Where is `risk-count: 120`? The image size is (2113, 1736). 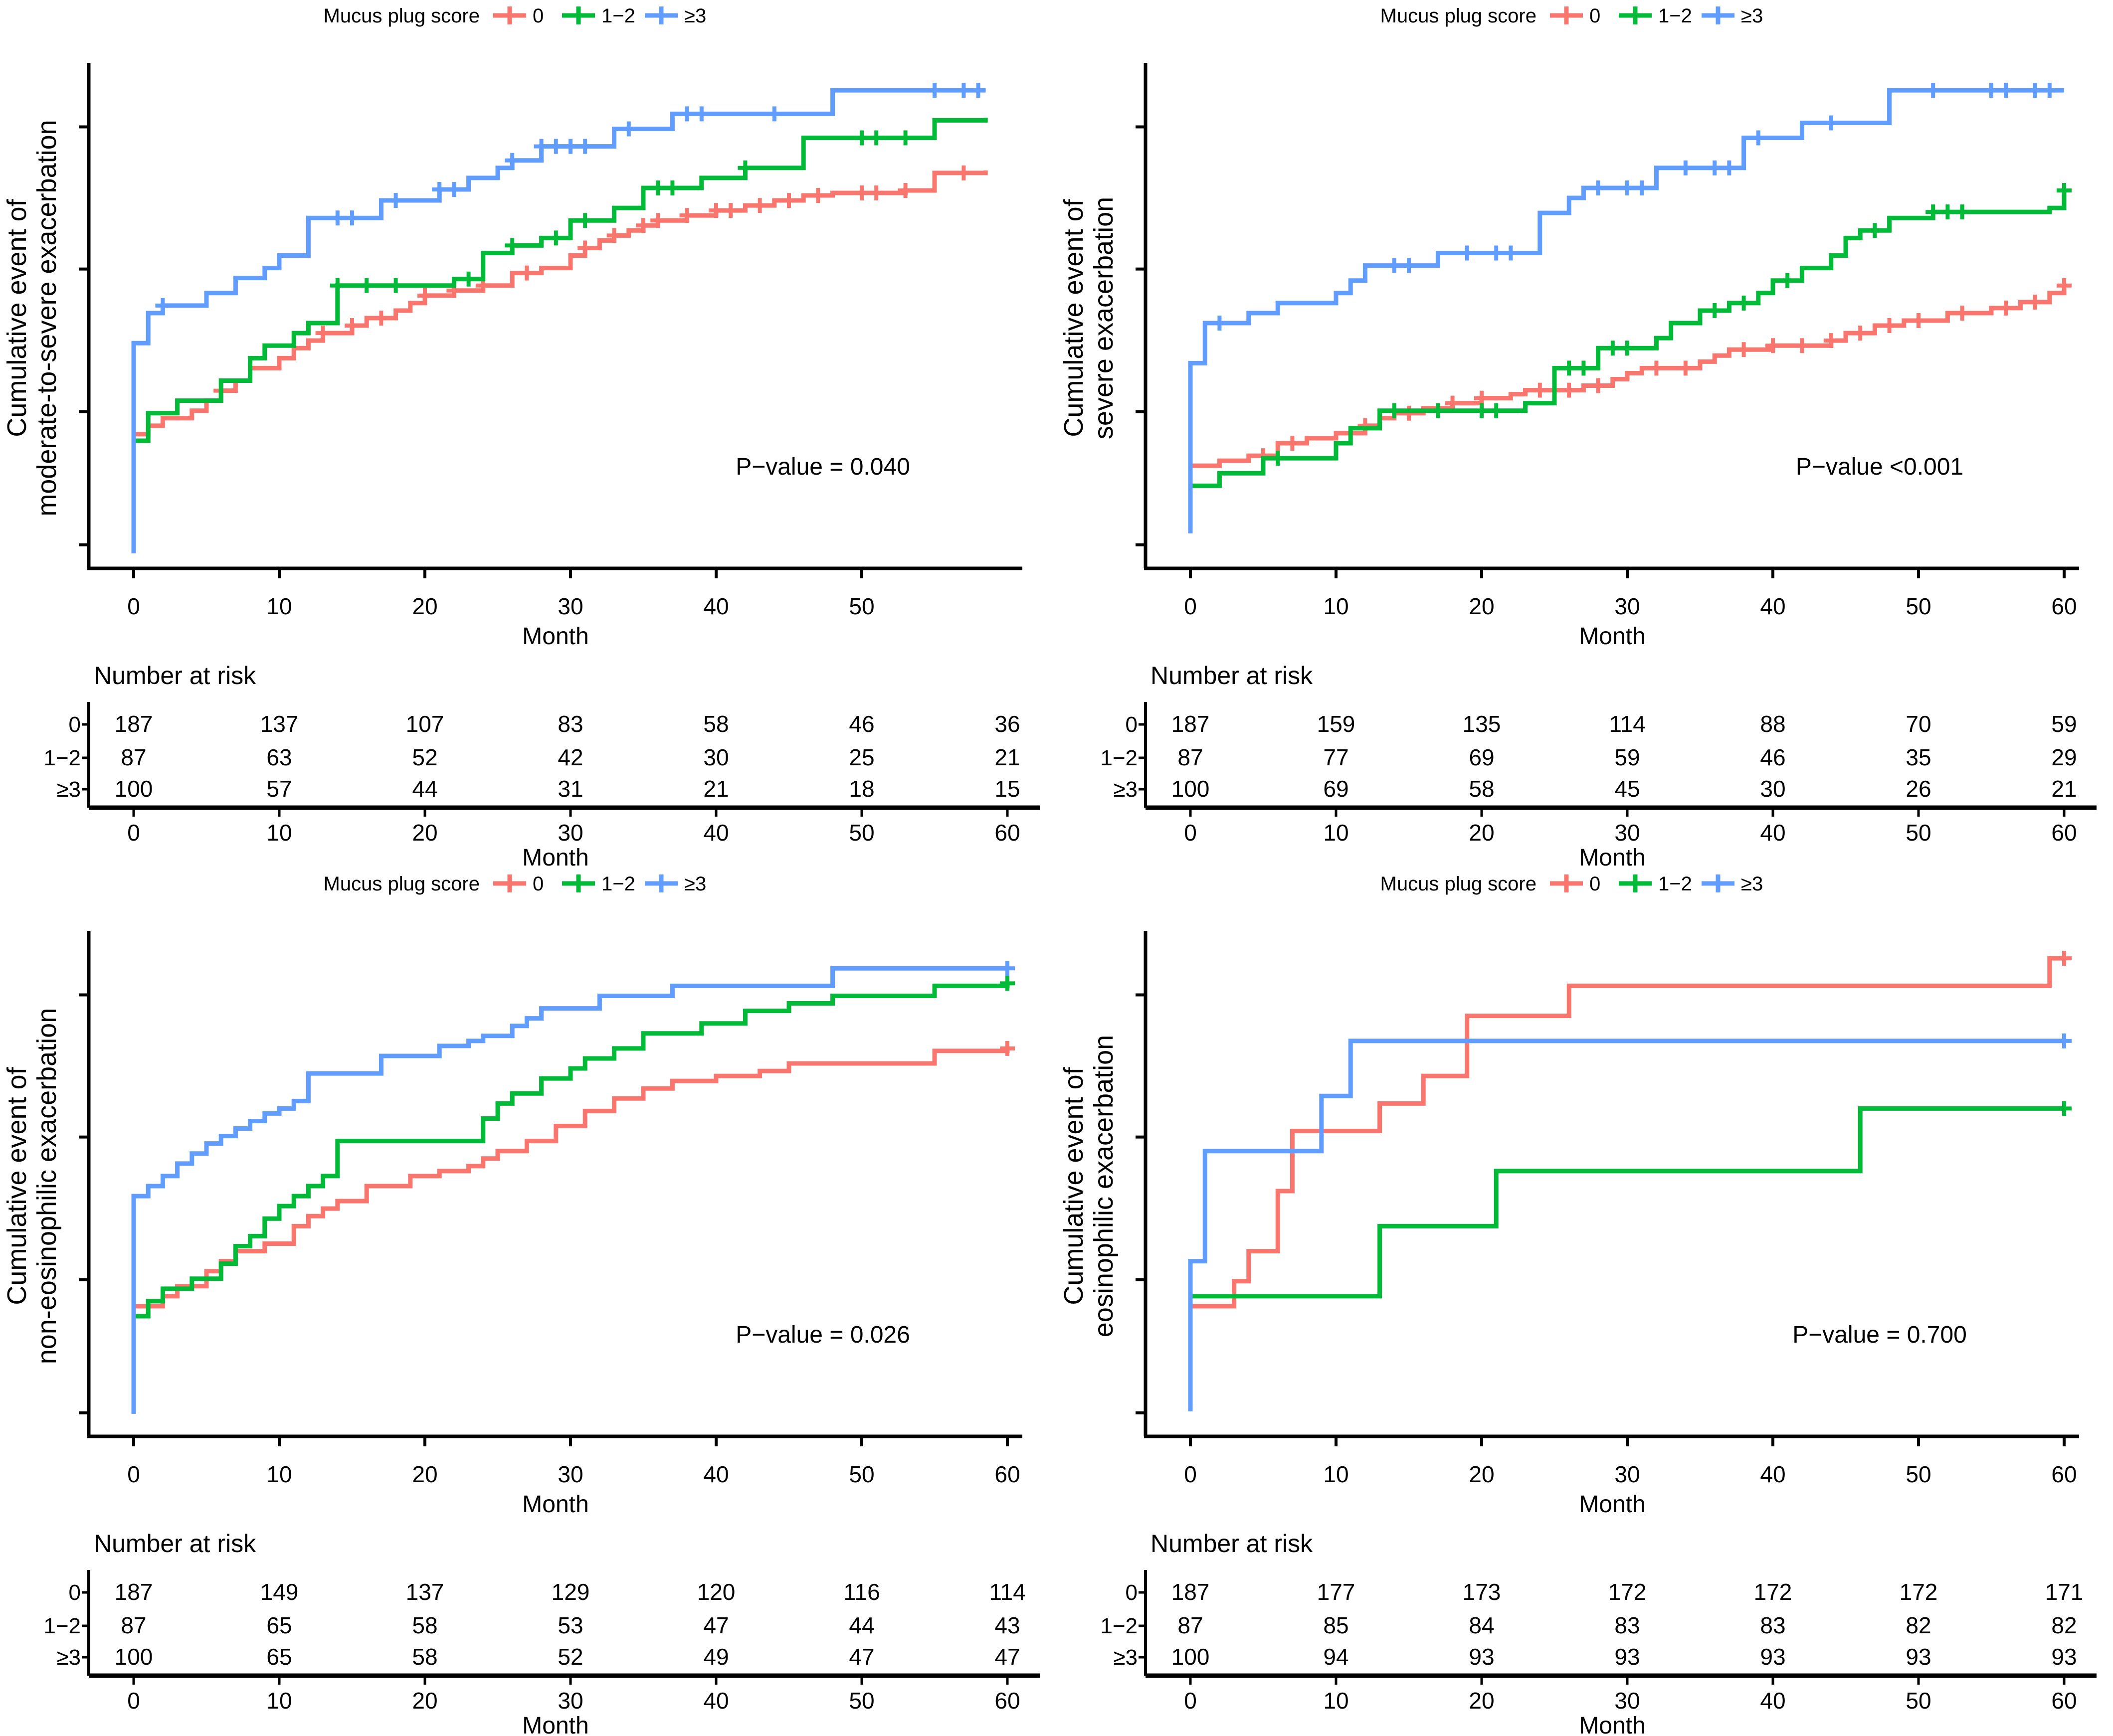
risk-count: 120 is located at coordinates (716, 1592).